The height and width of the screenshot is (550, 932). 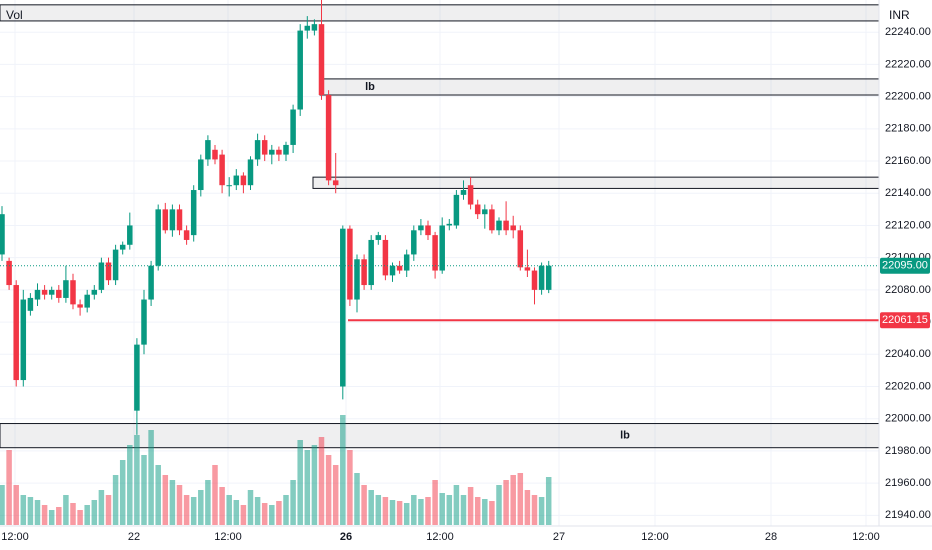 I want to click on volume-label: Vol, so click(x=14, y=15).